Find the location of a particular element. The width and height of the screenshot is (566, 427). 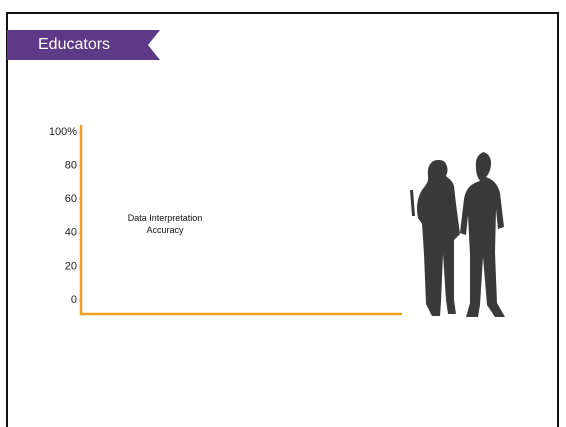

y-tick-label: 100% is located at coordinates (63, 132).